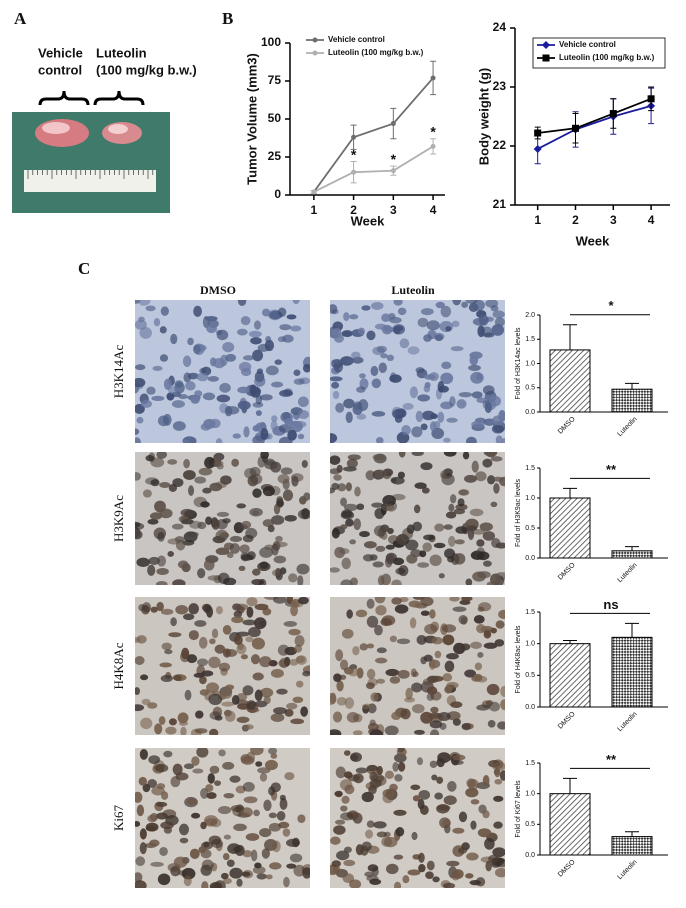 The image size is (686, 908). Describe the element at coordinates (567, 868) in the screenshot. I see `x-tick-label: DMSO` at that location.